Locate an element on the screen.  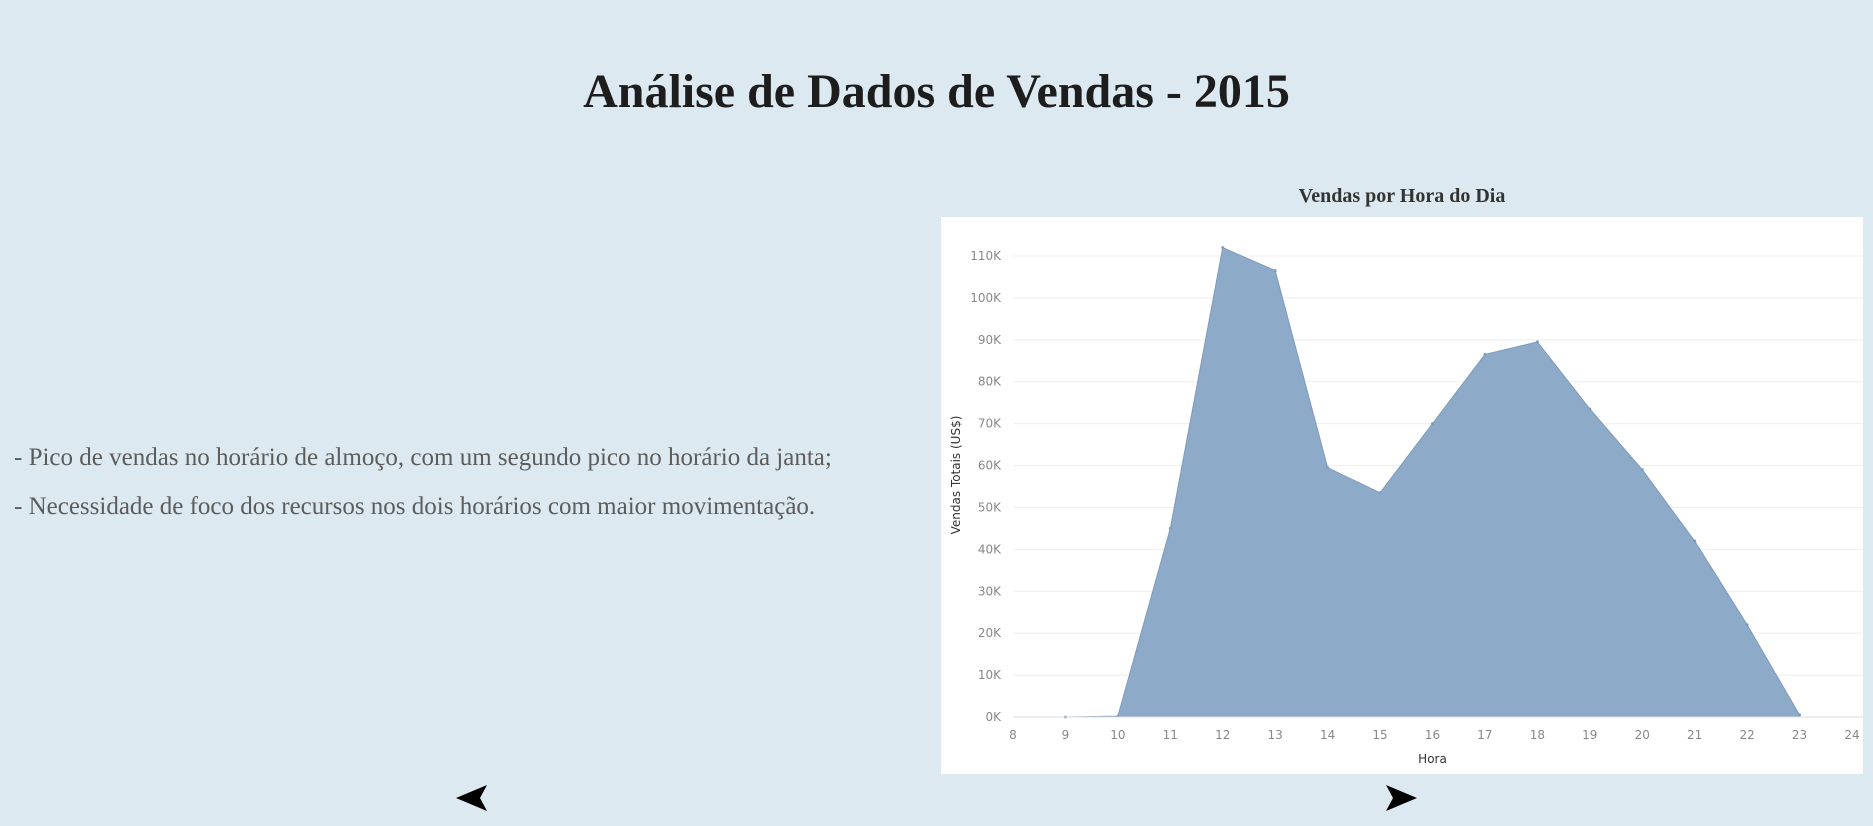
next-page-button is located at coordinates (1401, 798).